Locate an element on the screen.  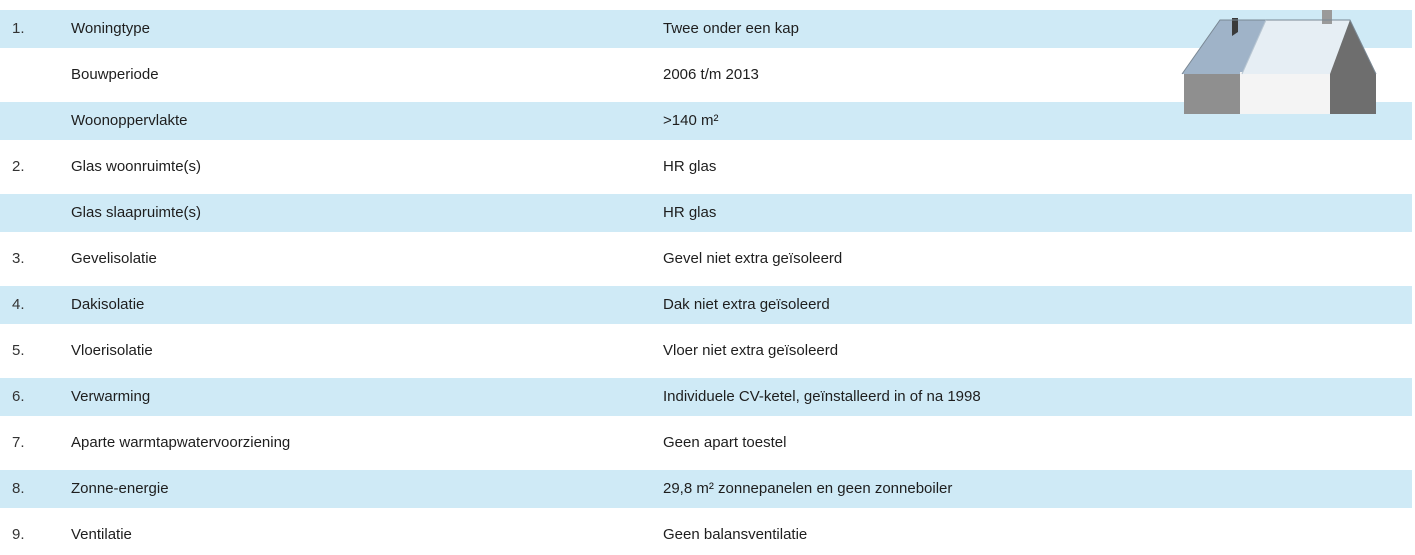
row-number: 3. is located at coordinates (18, 258).